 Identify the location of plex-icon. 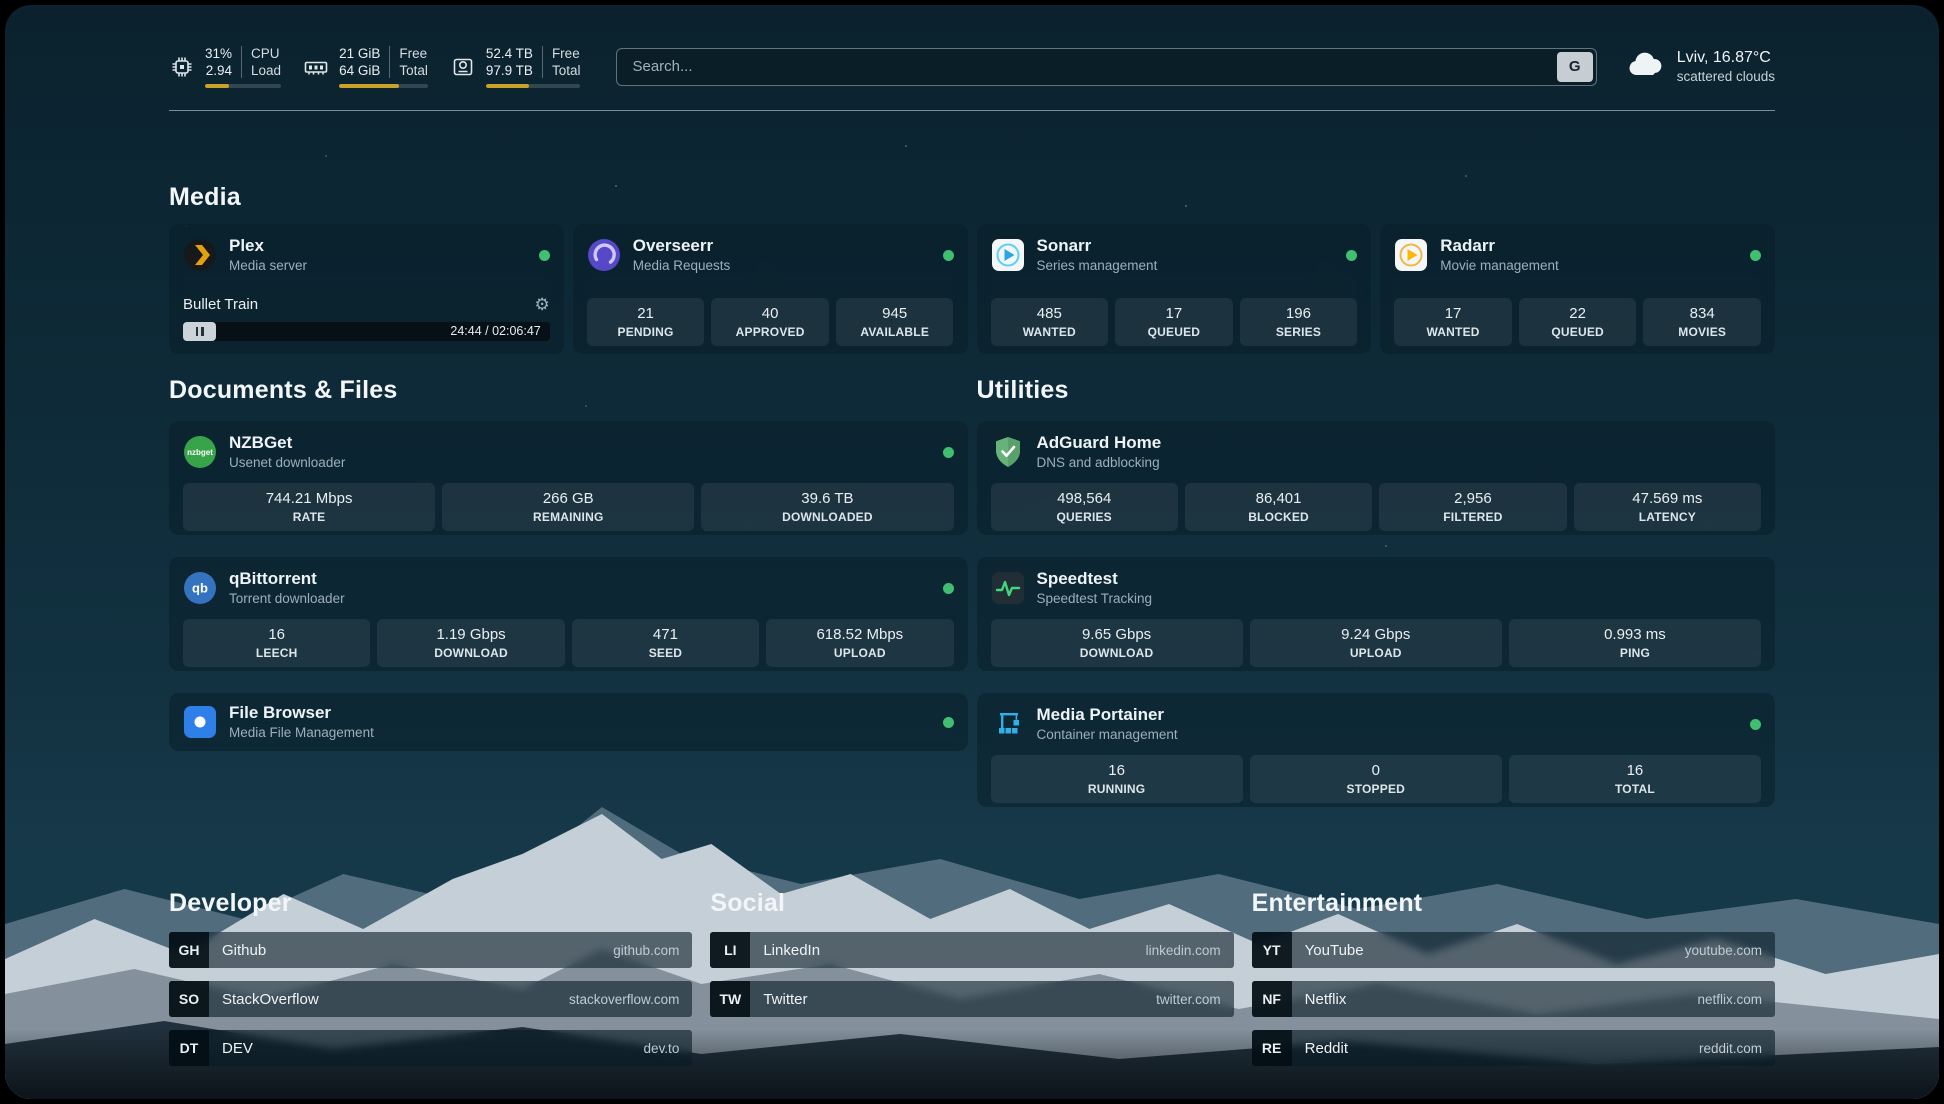
(200, 255).